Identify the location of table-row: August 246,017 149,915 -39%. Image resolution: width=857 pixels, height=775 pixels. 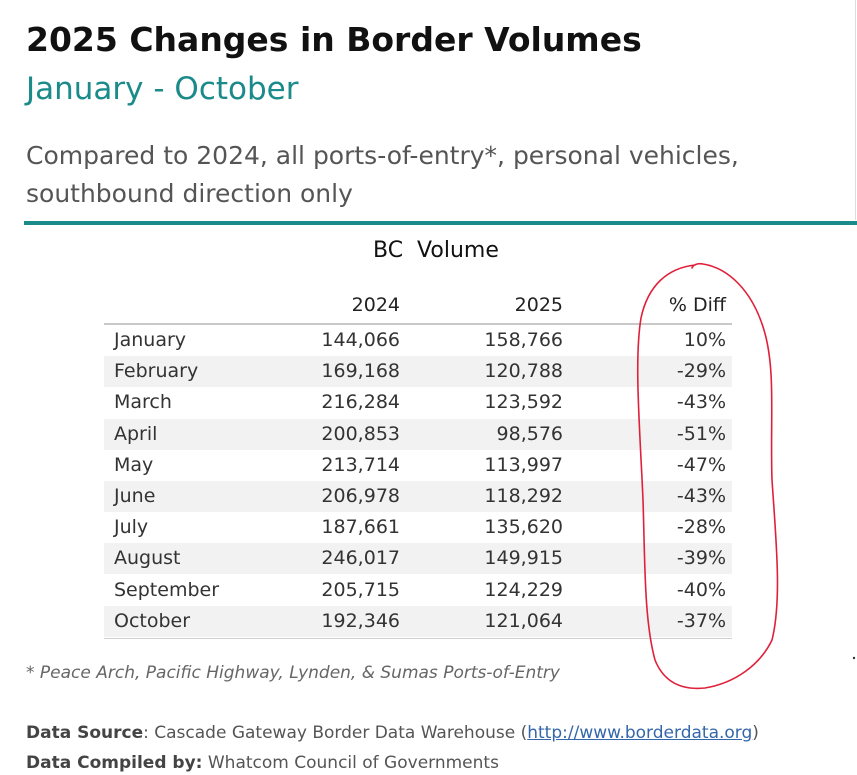
(418, 559).